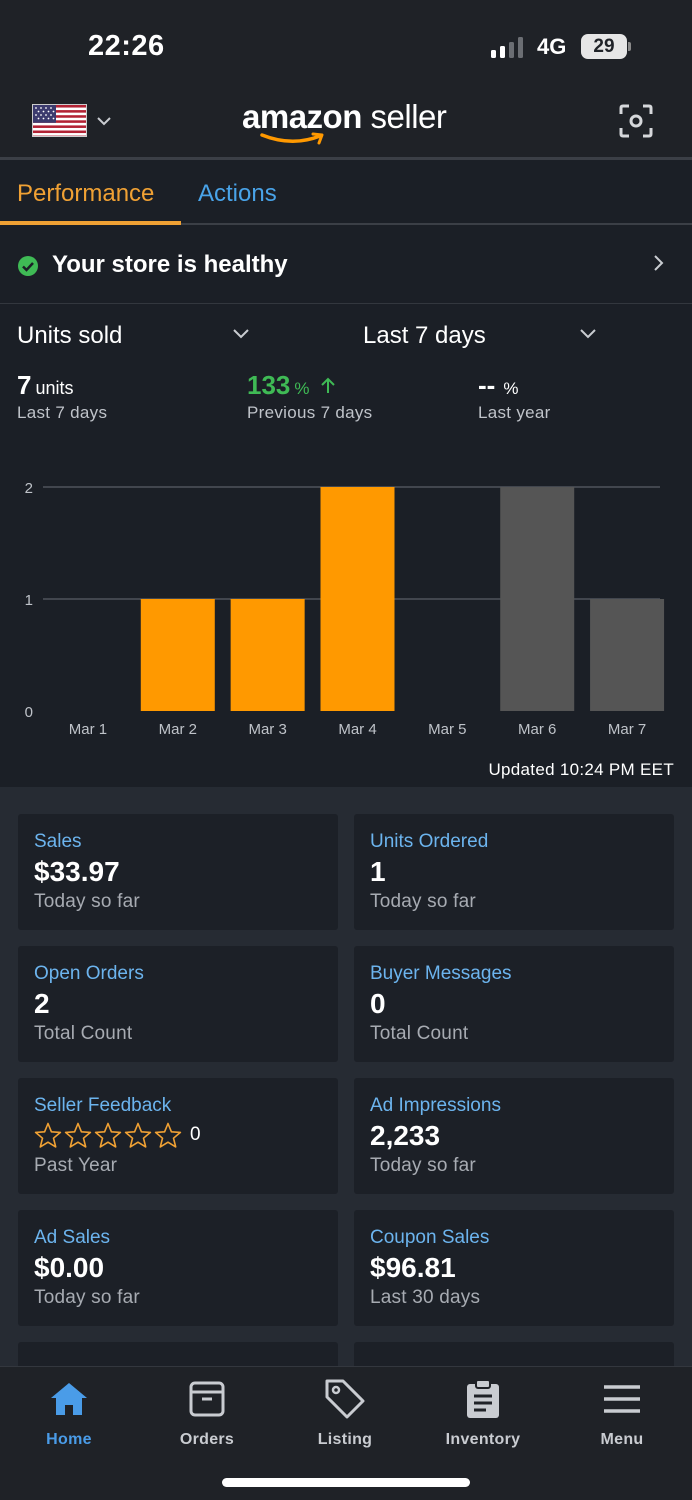 This screenshot has width=692, height=1500. I want to click on card-title: Ad Impressions, so click(435, 1105).